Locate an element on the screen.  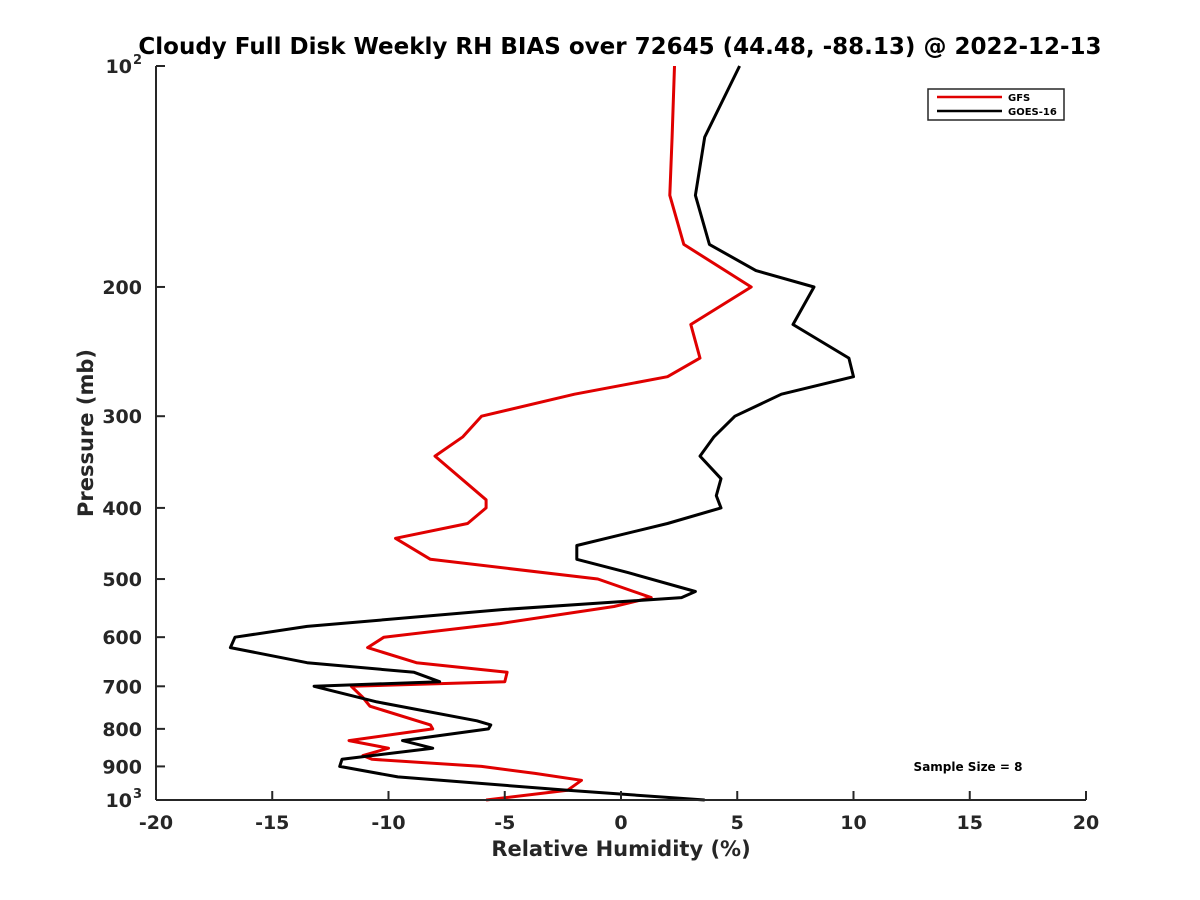
legend-label-gfs: GFS is located at coordinates (1019, 98).